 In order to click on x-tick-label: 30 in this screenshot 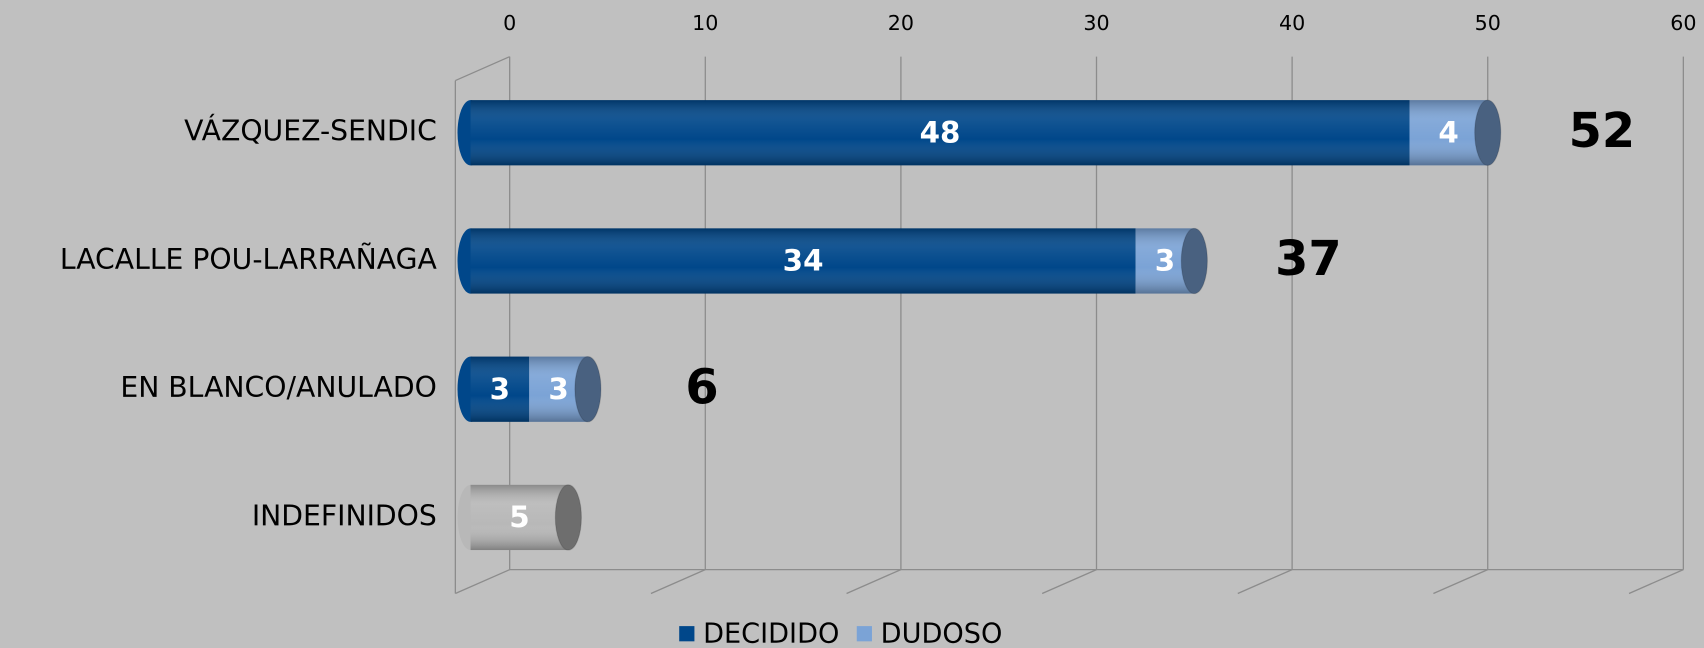, I will do `click(1096, 23)`.